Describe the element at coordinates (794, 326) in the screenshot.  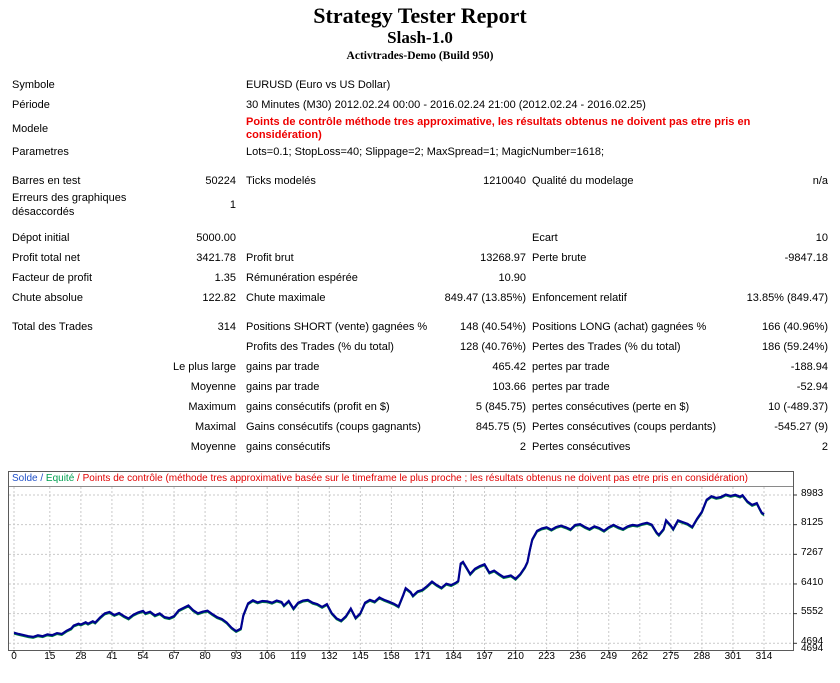
I see `row-value: 166 (40.96%)` at that location.